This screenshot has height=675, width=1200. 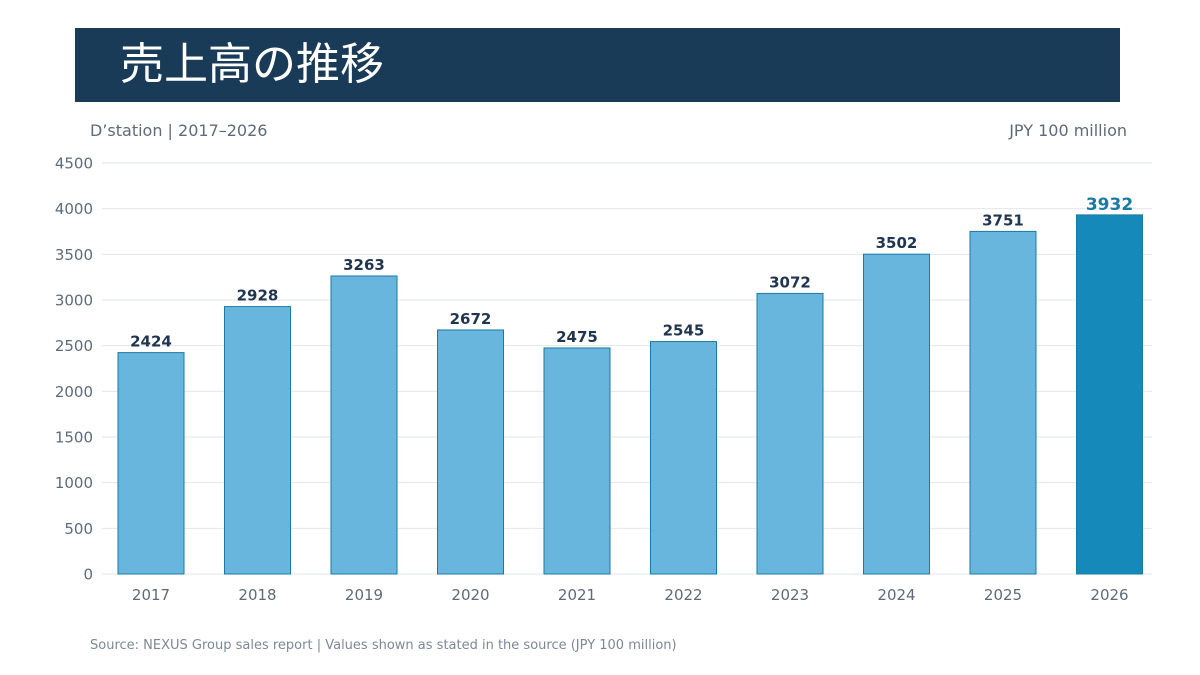 What do you see at coordinates (1003, 220) in the screenshot?
I see `data-label: 3751` at bounding box center [1003, 220].